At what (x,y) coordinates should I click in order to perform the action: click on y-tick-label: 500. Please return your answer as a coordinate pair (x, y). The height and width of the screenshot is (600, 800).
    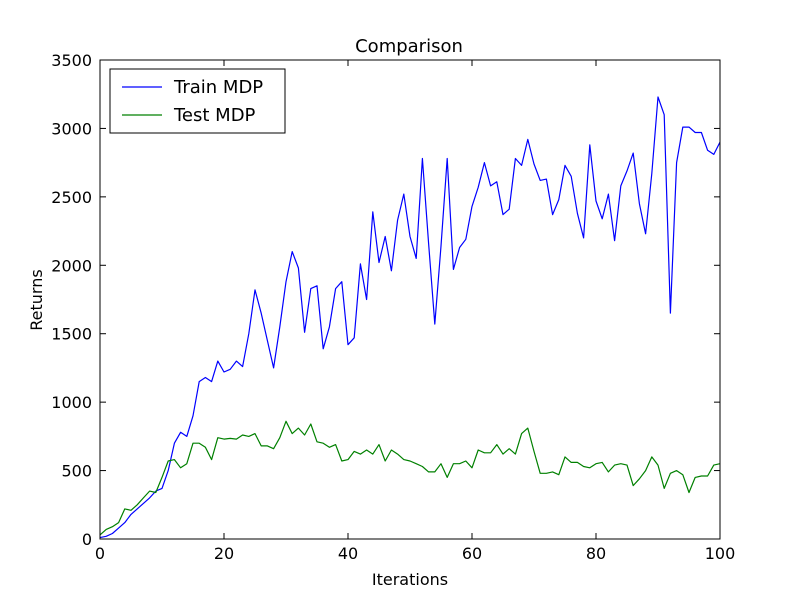
    Looking at the image, I should click on (76, 471).